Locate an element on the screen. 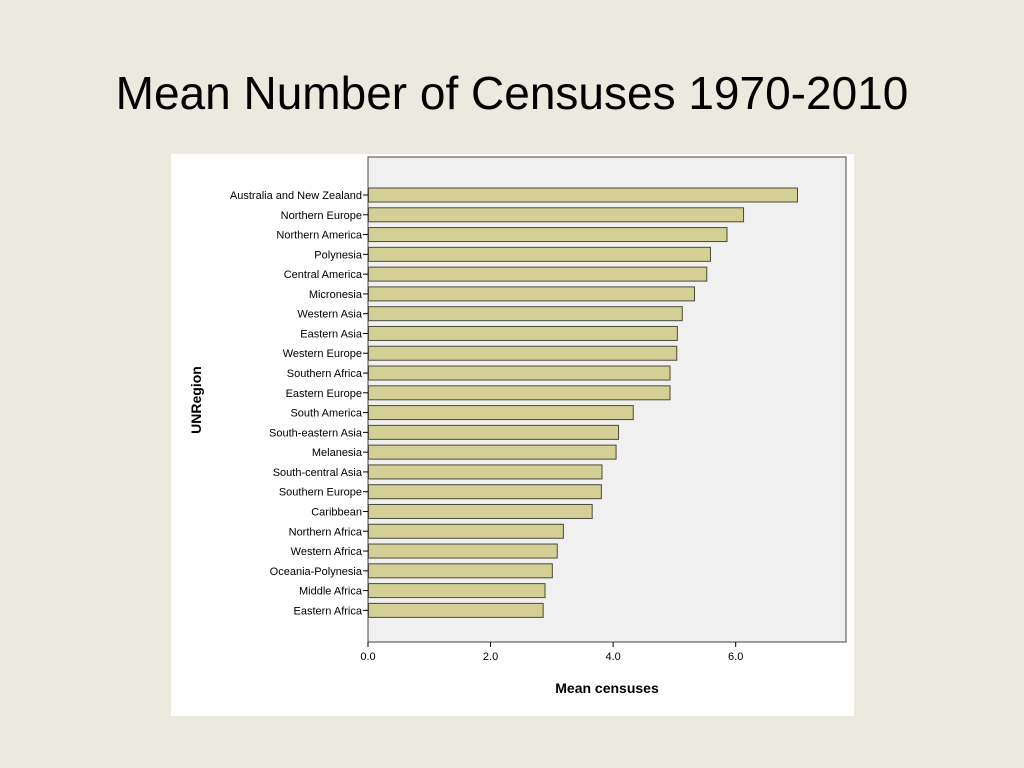  bar-melanesia is located at coordinates (492, 452).